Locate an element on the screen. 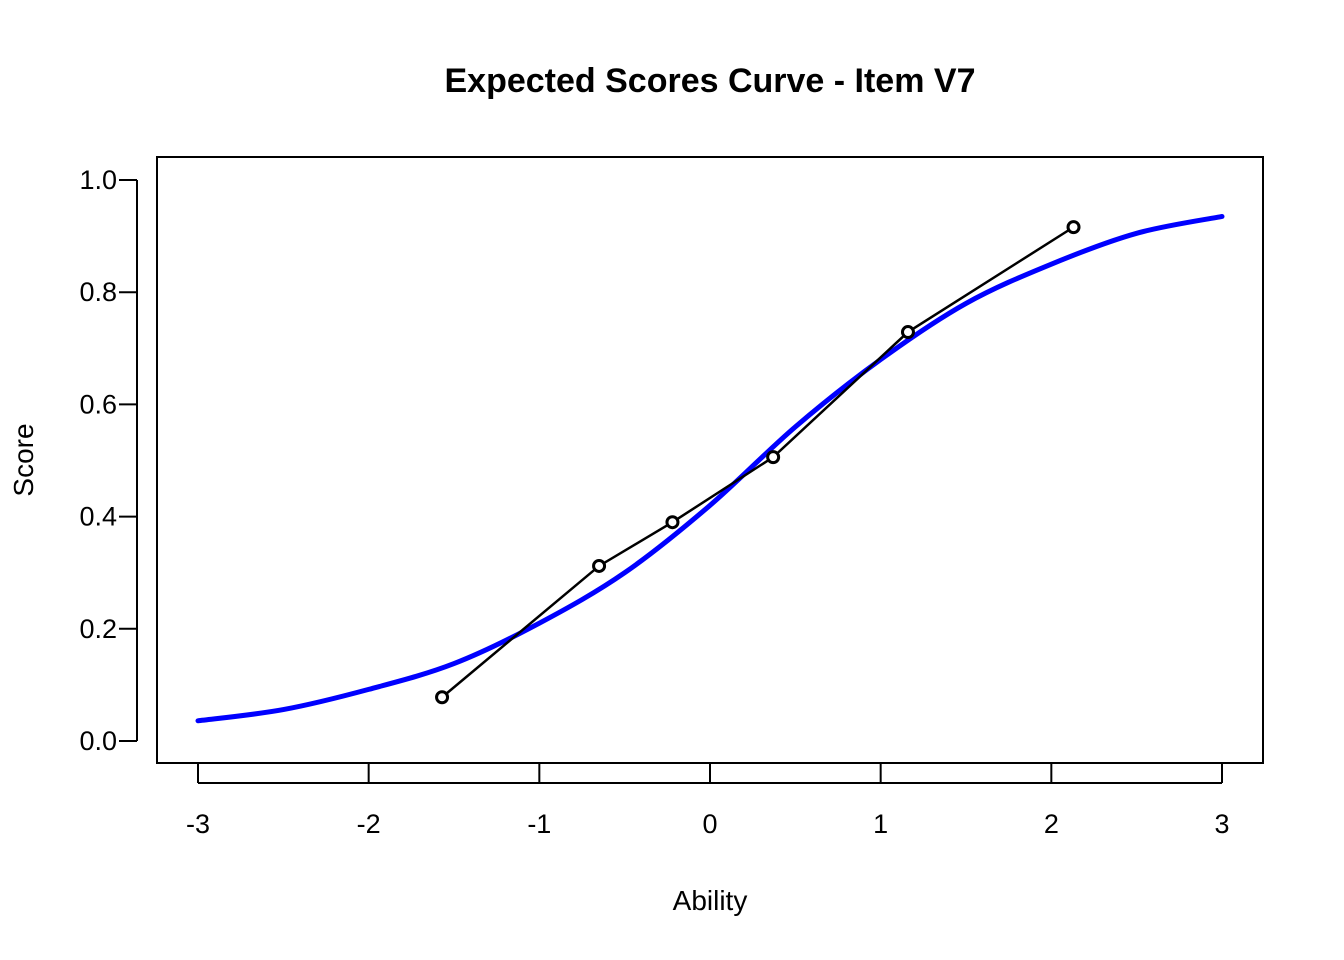 This screenshot has width=1344, height=960. x-tick-label: -1 is located at coordinates (539, 824).